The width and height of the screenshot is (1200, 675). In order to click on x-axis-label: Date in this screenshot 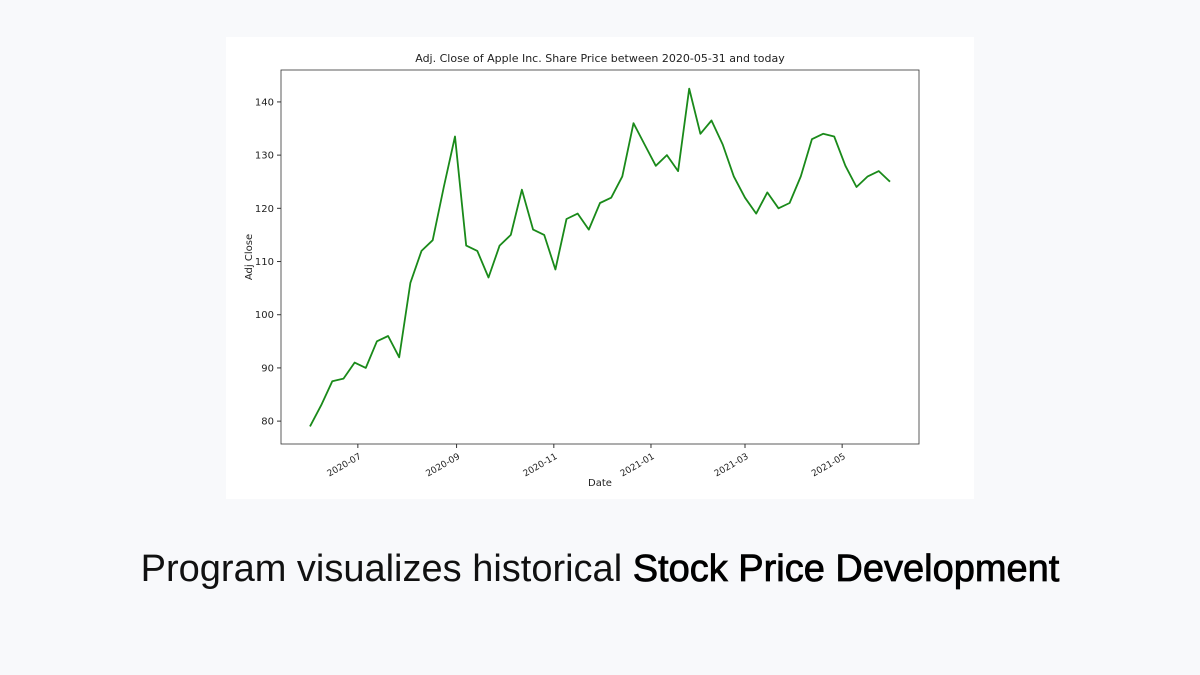, I will do `click(600, 483)`.